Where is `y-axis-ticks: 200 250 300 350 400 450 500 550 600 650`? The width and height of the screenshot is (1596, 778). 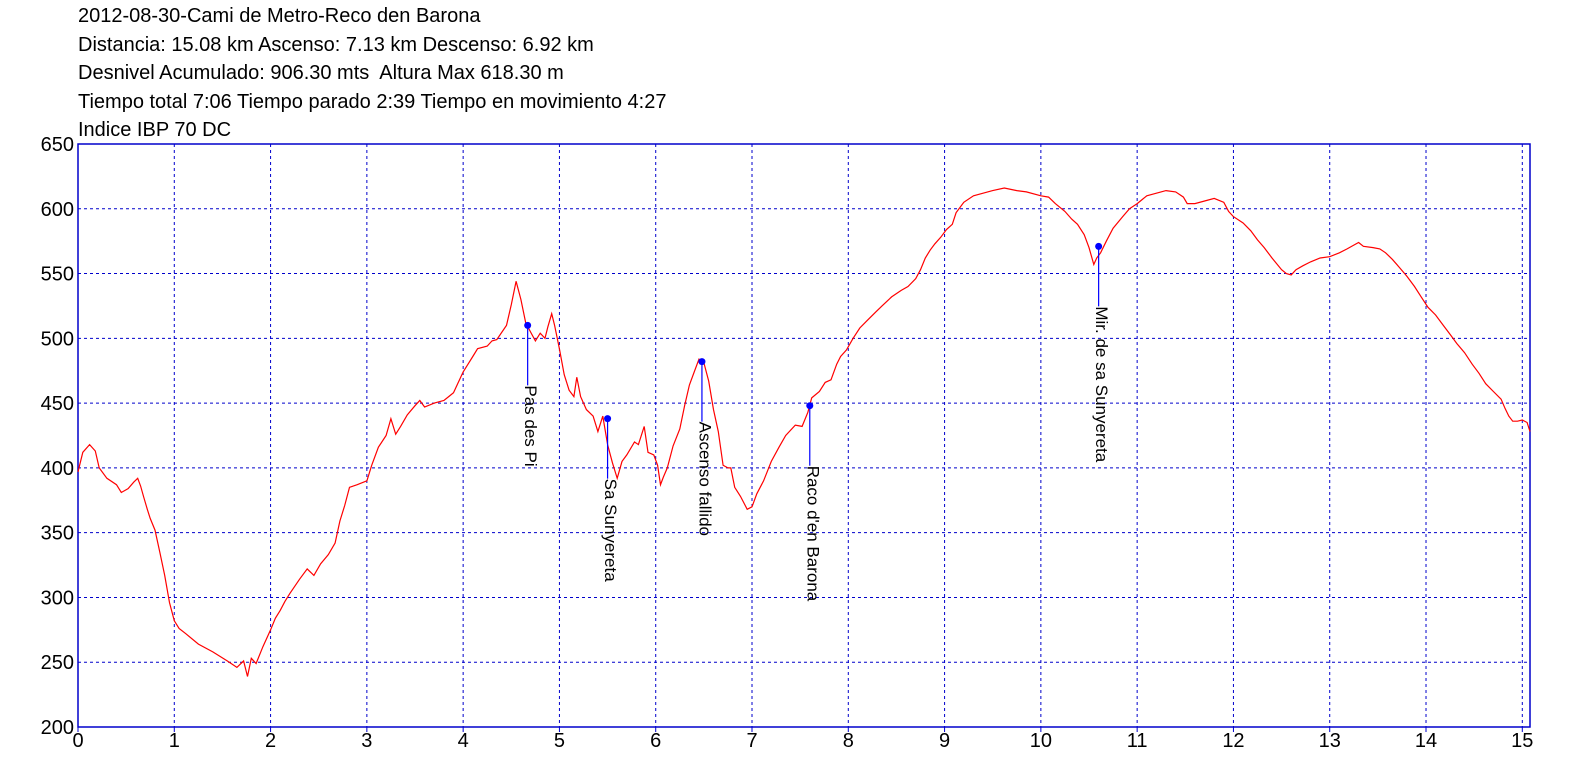 y-axis-ticks: 200 250 300 350 400 450 500 550 600 650 is located at coordinates (57, 436).